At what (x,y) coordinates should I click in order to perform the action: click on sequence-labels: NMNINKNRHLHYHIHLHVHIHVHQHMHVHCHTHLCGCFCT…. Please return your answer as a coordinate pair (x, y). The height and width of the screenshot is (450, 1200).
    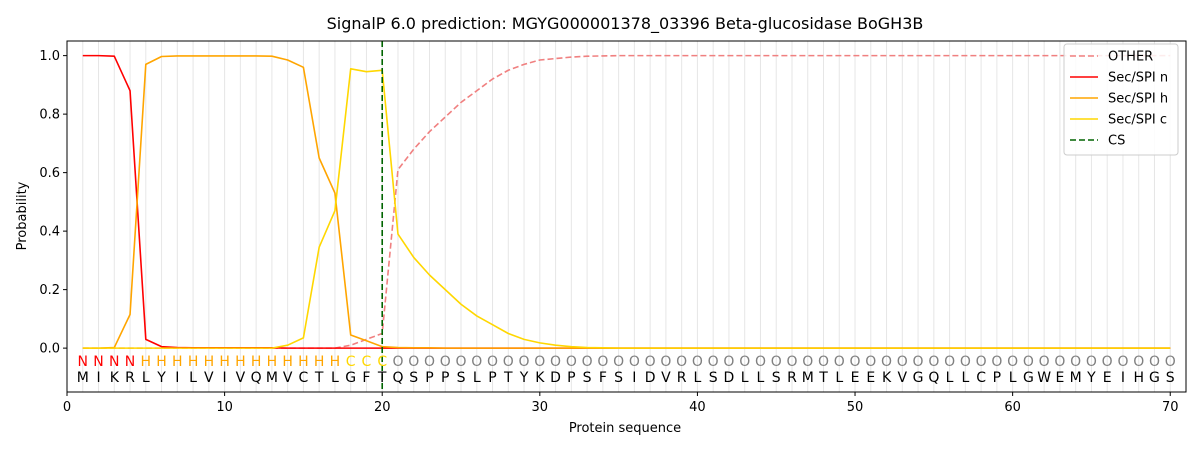
    Looking at the image, I should click on (626, 370).